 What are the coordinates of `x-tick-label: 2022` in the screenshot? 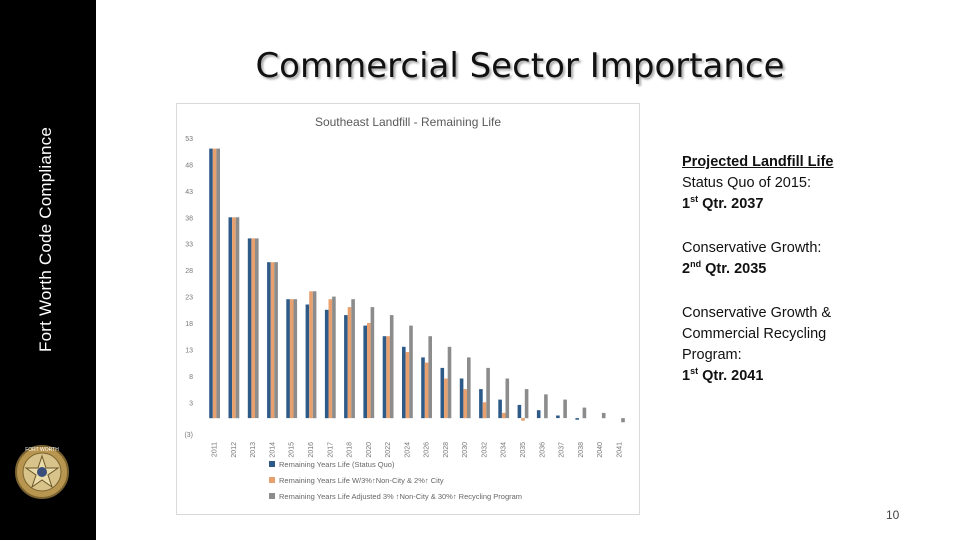 It's located at (388, 450).